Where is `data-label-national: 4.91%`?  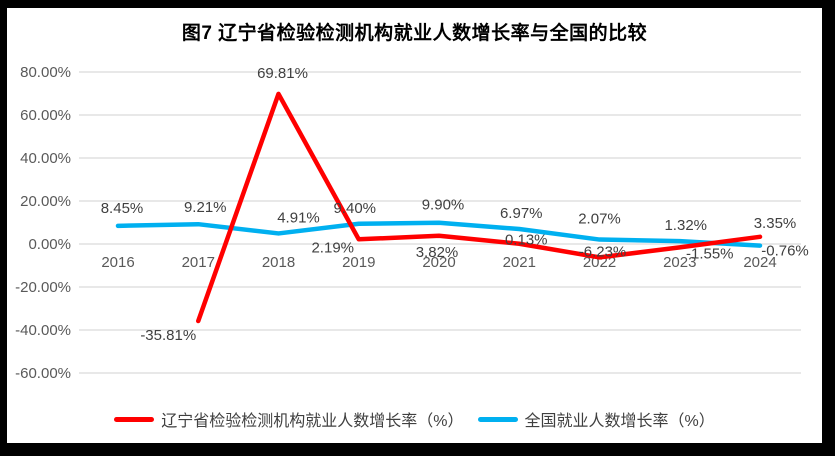
data-label-national: 4.91% is located at coordinates (298, 217).